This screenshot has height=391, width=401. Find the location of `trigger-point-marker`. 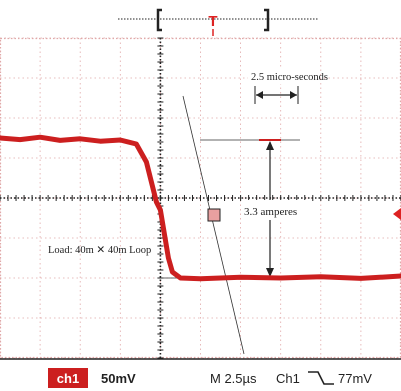

trigger-point-marker is located at coordinates (214, 215).